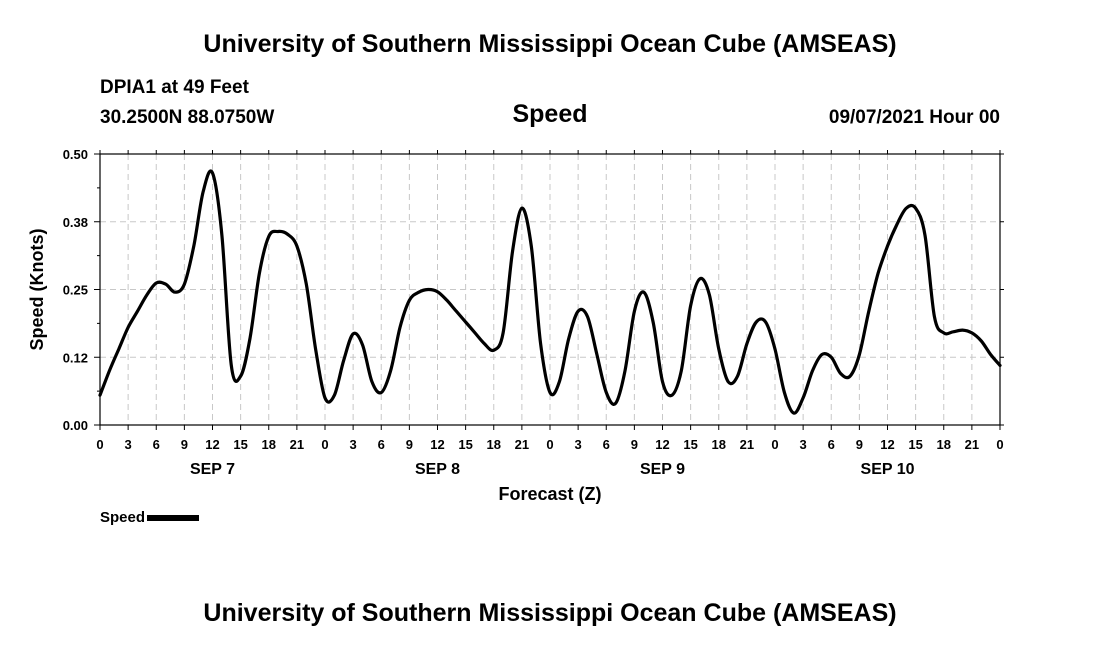 The height and width of the screenshot is (650, 1100). Describe the element at coordinates (437, 469) in the screenshot. I see `x-day-label: SEP 8` at that location.